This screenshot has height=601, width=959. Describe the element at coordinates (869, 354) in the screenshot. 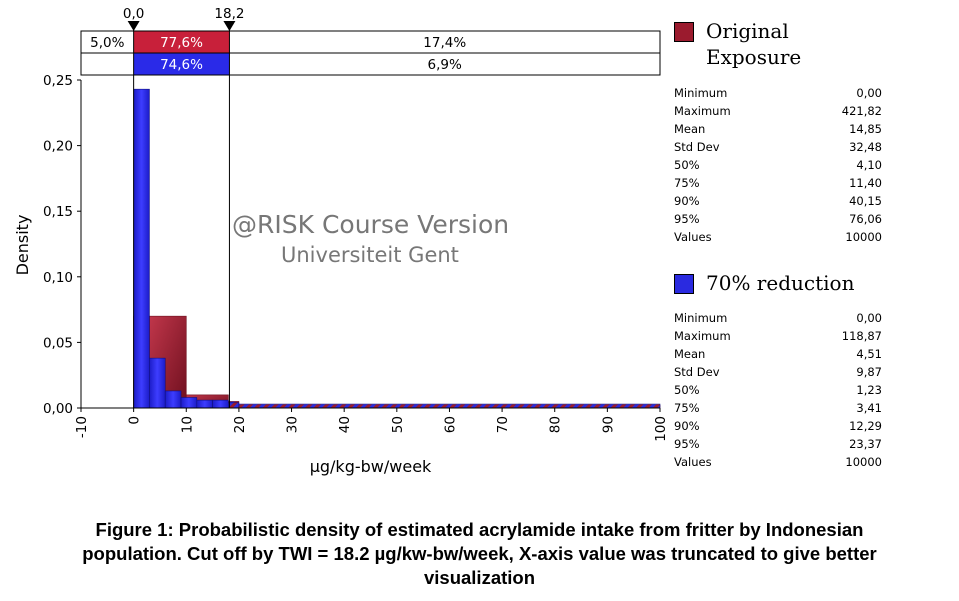

I see `stat-reduction-value: 4,51` at that location.